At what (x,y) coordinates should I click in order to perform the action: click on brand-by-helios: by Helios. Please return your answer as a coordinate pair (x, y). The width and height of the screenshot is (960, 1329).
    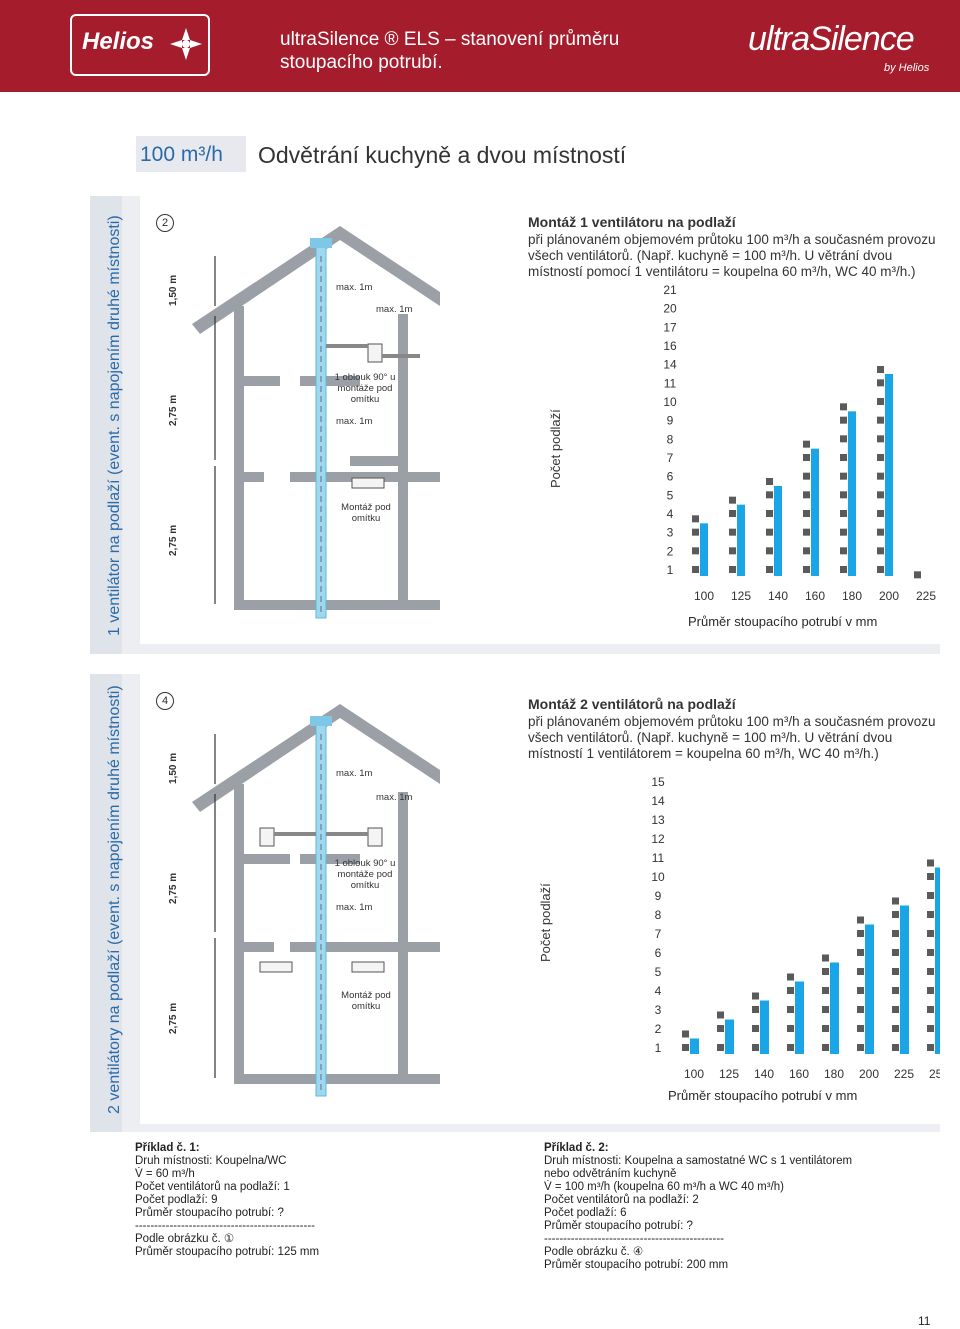
    Looking at the image, I should click on (907, 68).